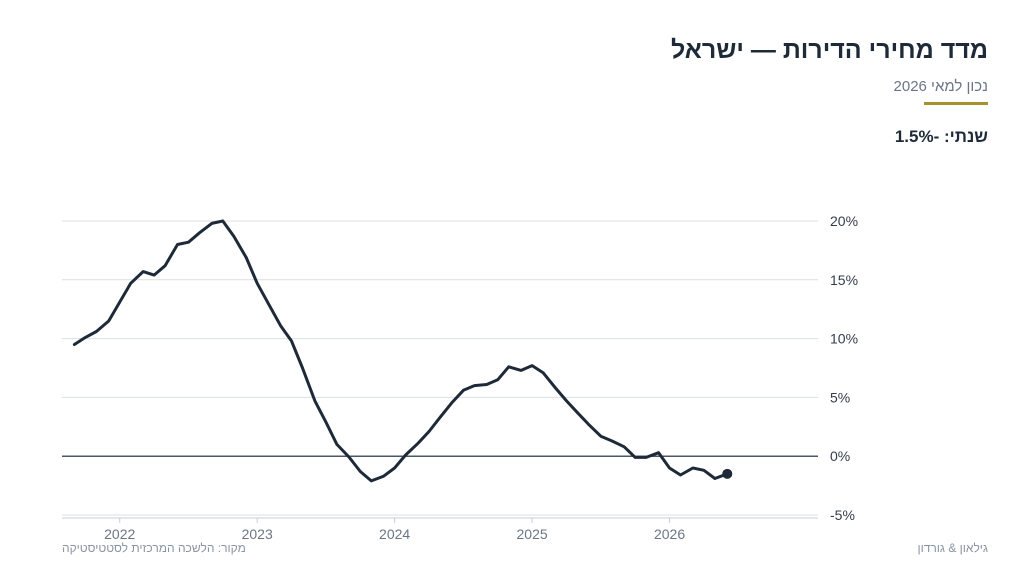 Image resolution: width=1024 pixels, height=576 pixels. Describe the element at coordinates (842, 515) in the screenshot. I see `y-tick-label: -5%` at that location.